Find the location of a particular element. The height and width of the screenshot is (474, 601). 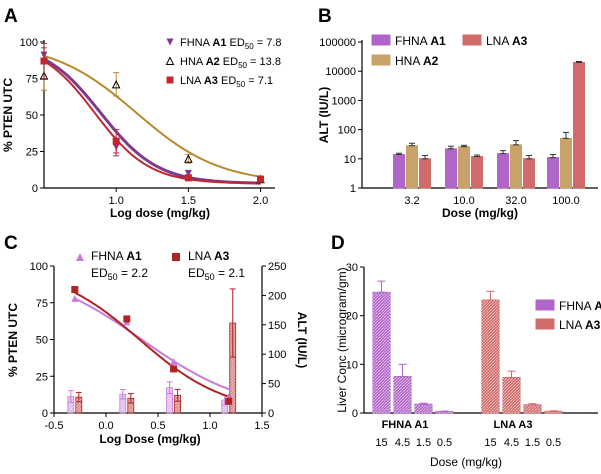

legend-label-bold: A2 is located at coordinates (213, 62).